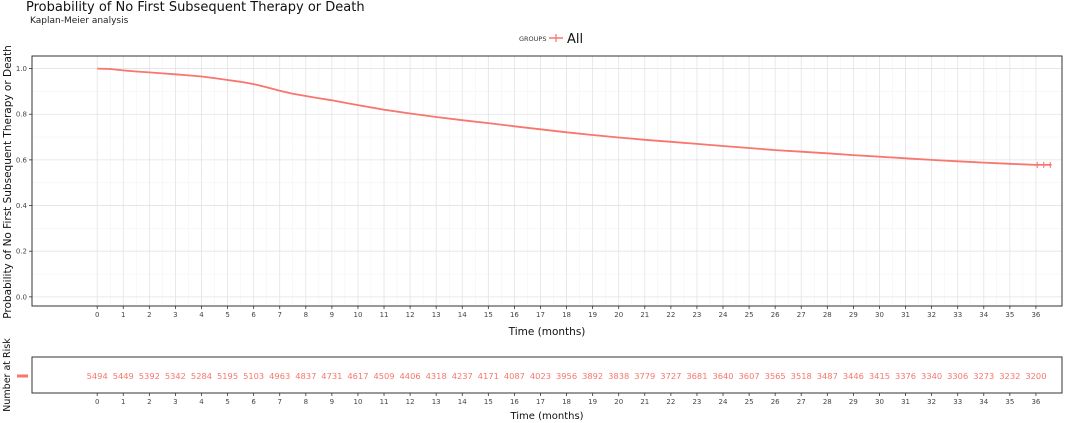 Image resolution: width=1065 pixels, height=423 pixels. I want to click on risk-count-label: 4318, so click(436, 376).